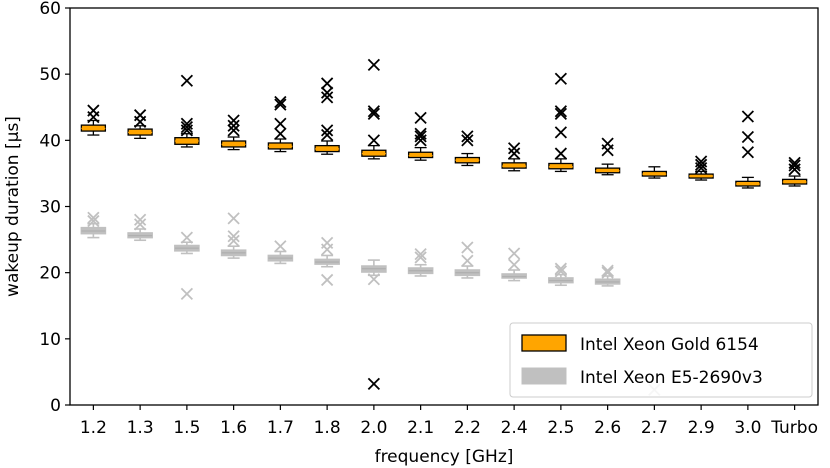 Image resolution: width=830 pixels, height=468 pixels. I want to click on box-0-2.4, so click(514, 165).